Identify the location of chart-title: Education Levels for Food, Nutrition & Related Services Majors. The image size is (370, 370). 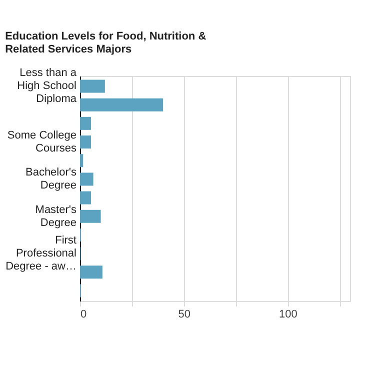
(105, 43).